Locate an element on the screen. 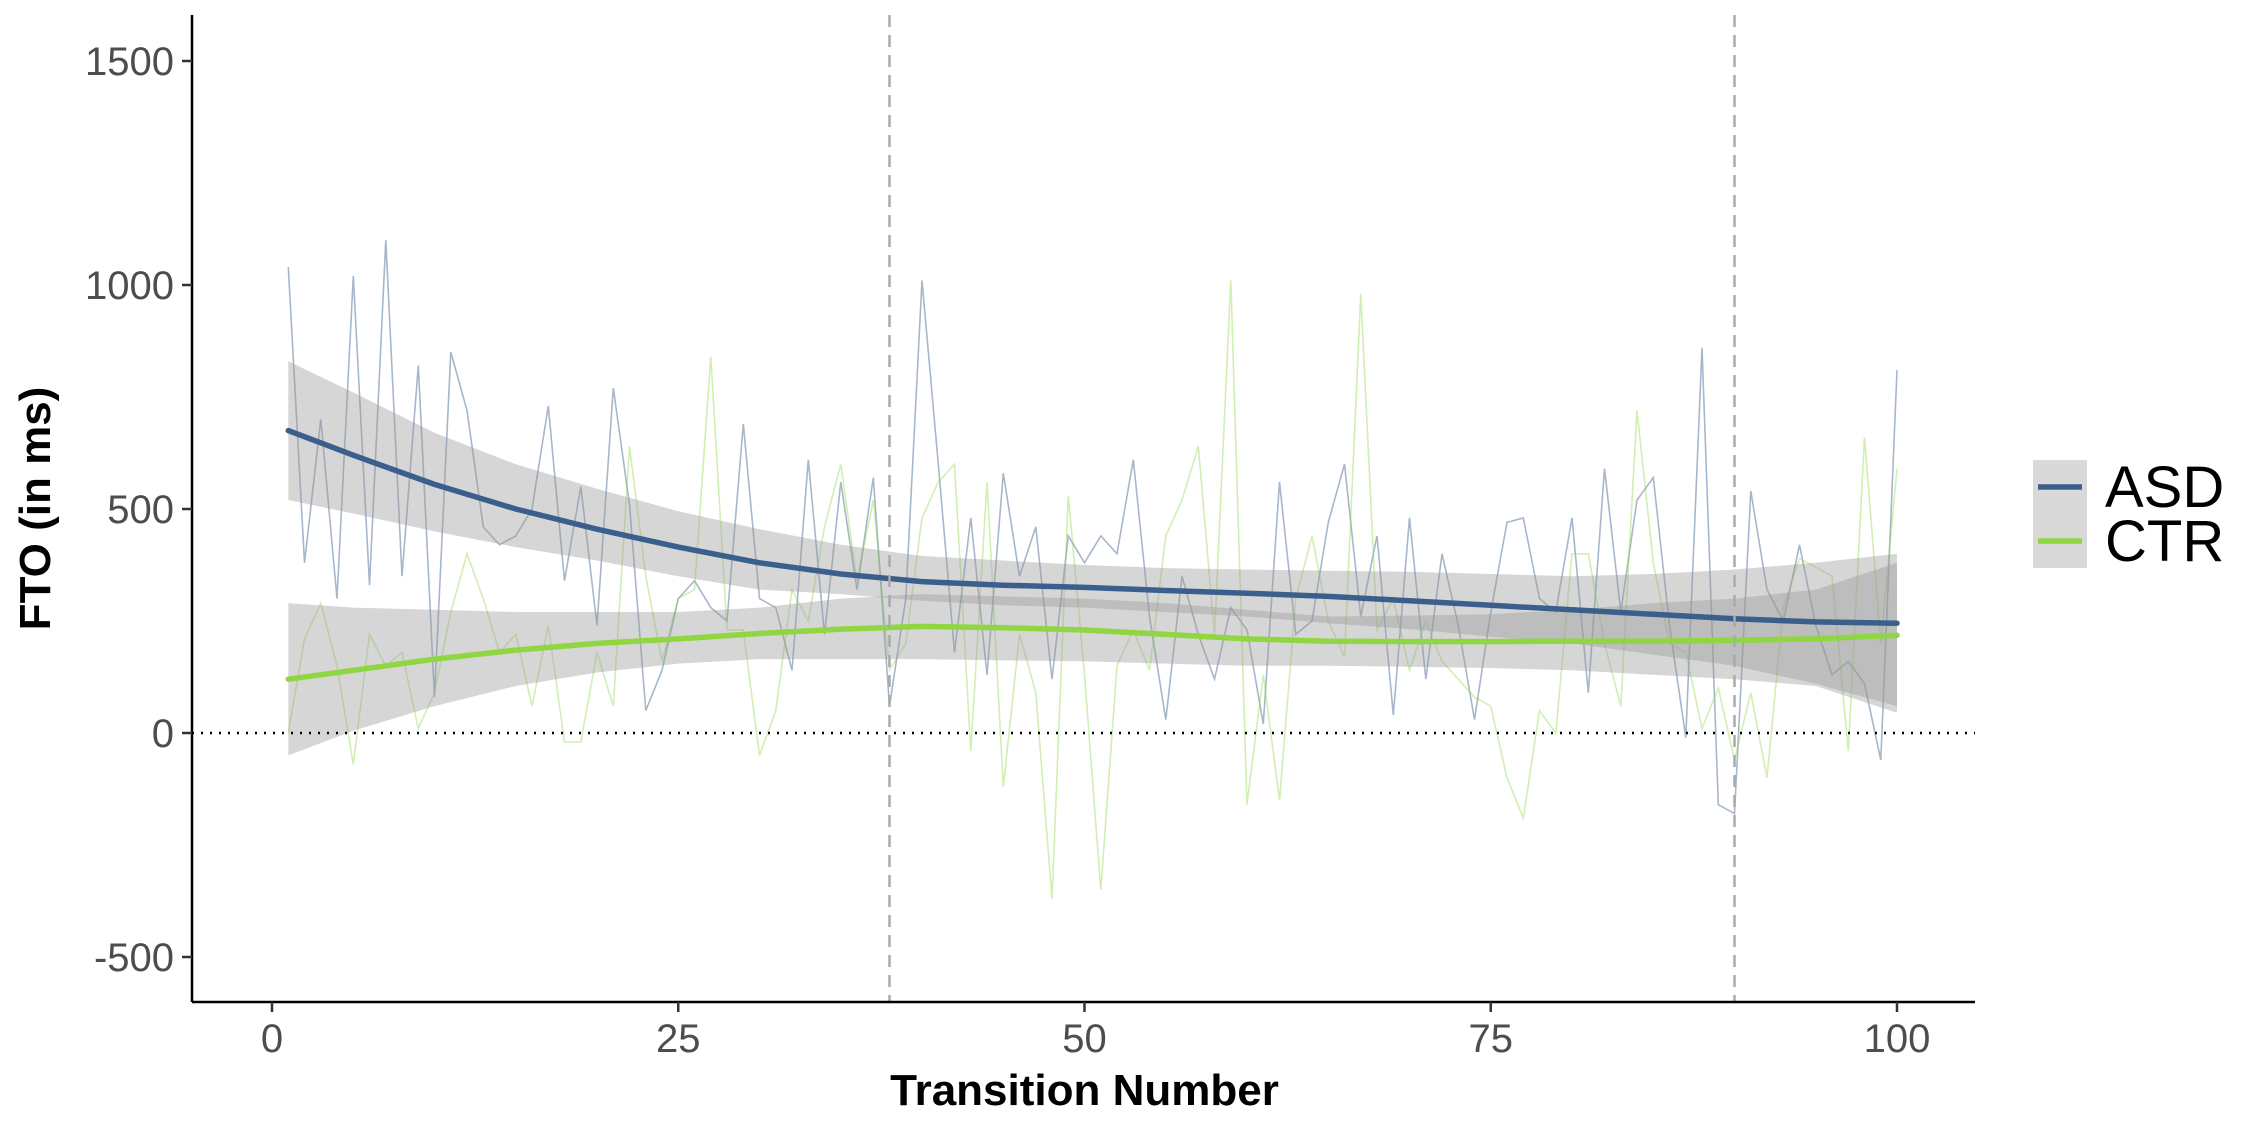  legend-label-ctr: CTR is located at coordinates (2164, 541).